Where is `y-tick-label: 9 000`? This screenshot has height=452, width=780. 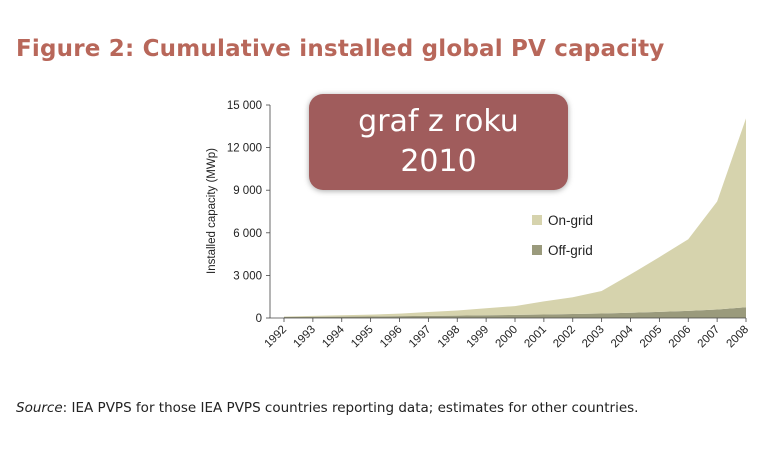
y-tick-label: 9 000 is located at coordinates (247, 191).